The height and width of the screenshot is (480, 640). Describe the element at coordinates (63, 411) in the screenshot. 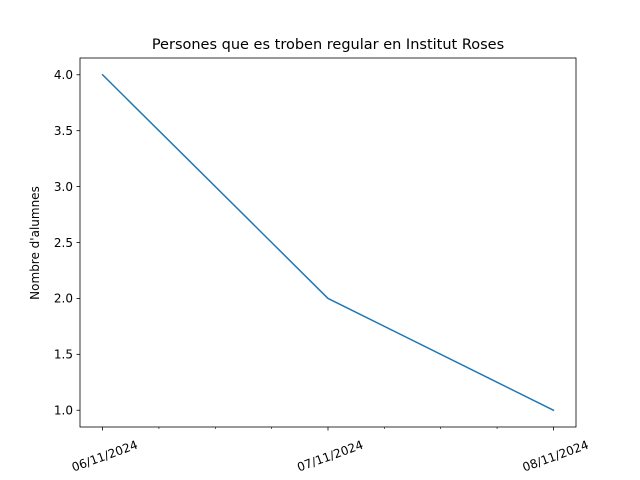

I see `y-tick-label: 1.0` at that location.